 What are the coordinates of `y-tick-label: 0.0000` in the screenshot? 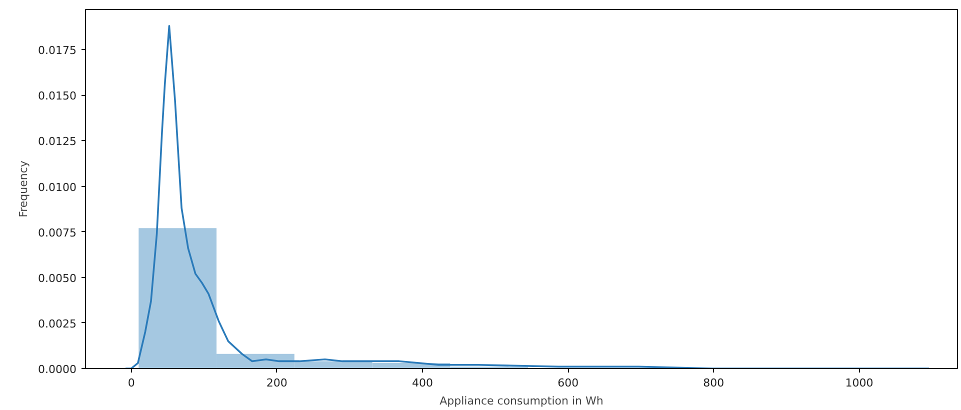 It's located at (57, 369).